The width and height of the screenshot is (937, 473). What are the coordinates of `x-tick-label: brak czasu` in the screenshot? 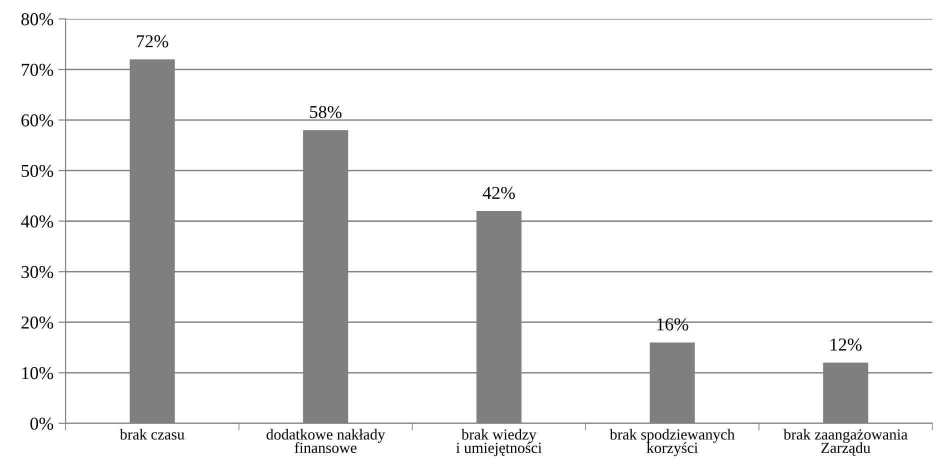 It's located at (152, 434).